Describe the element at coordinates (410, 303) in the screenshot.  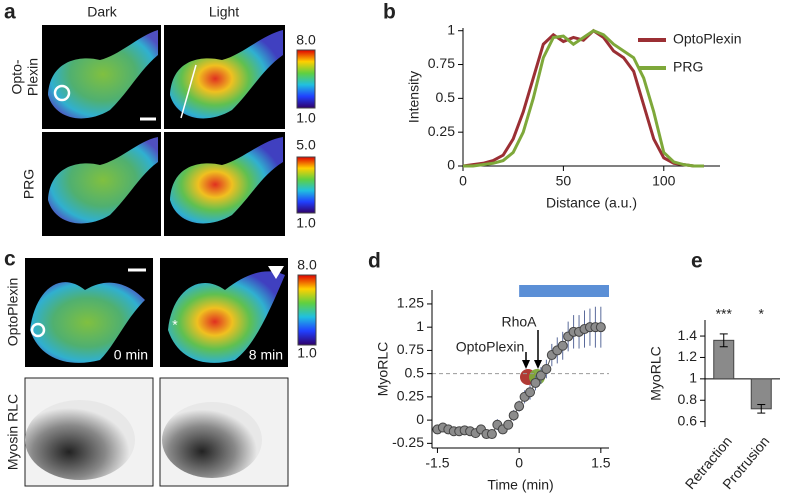
I see `y-tick-label: 1.25` at that location.